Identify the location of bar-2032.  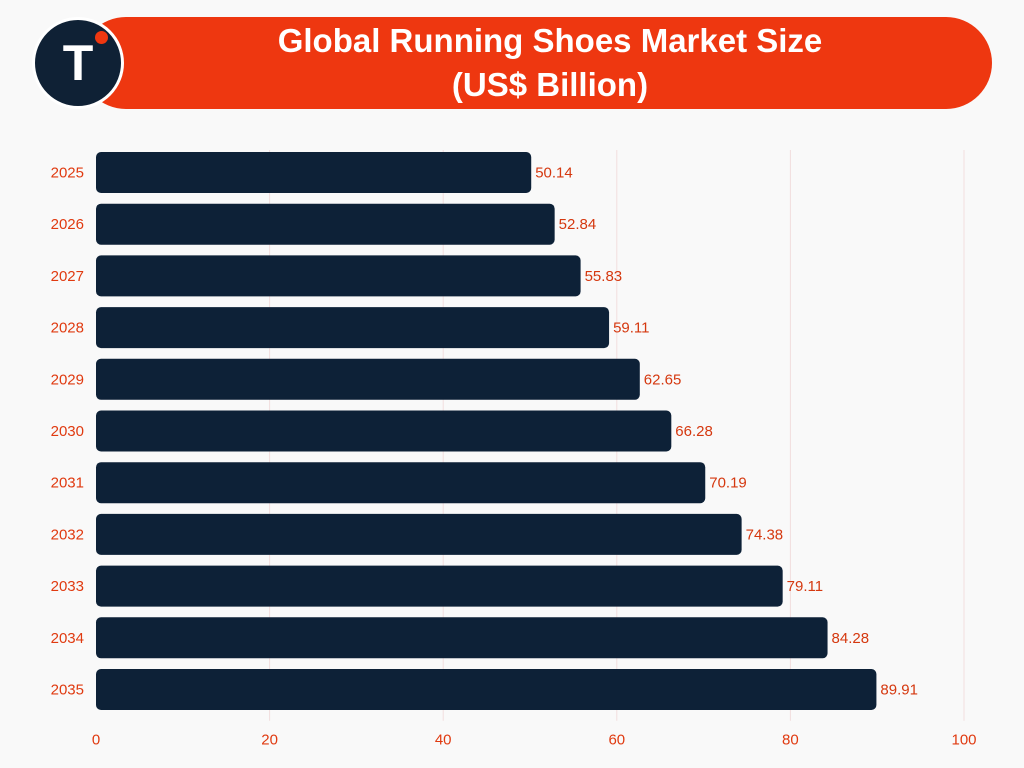
(419, 534).